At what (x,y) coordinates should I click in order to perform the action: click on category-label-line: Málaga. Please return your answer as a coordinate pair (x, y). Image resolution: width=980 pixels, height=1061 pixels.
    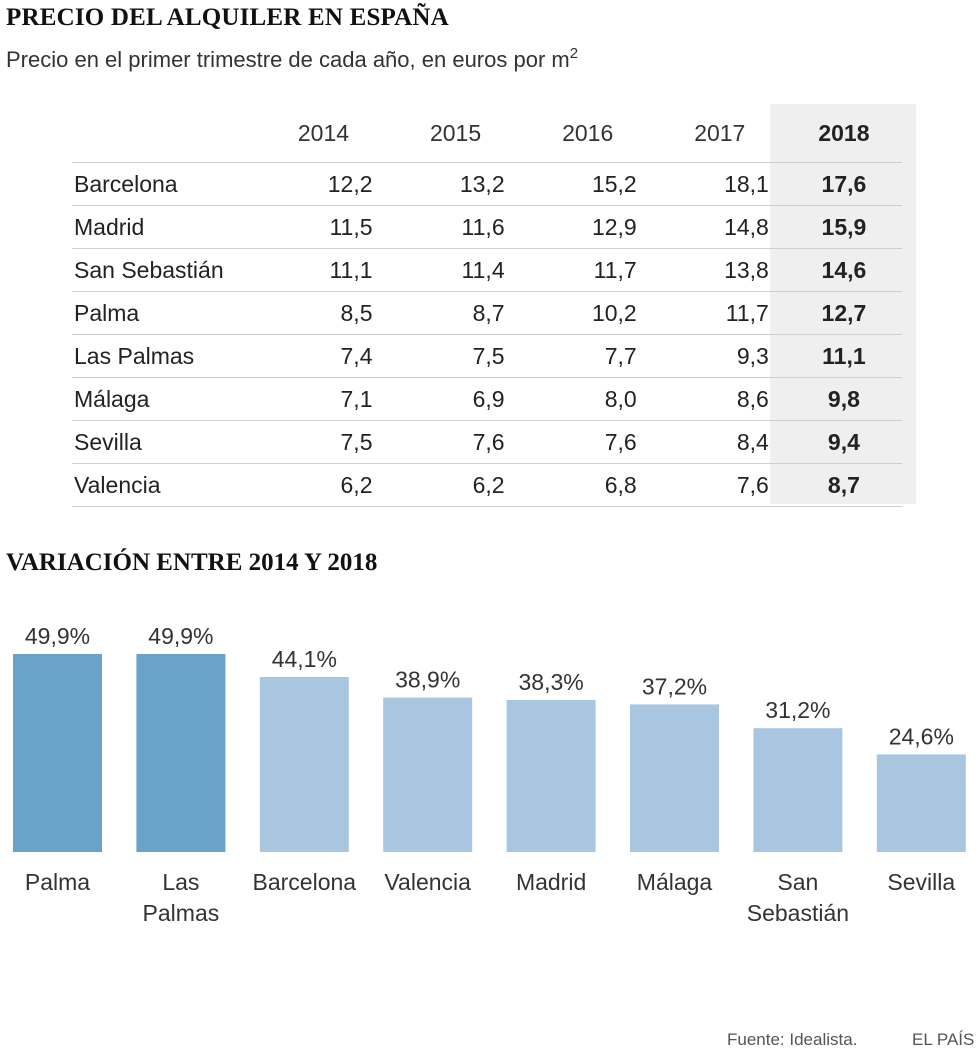
    Looking at the image, I should click on (675, 882).